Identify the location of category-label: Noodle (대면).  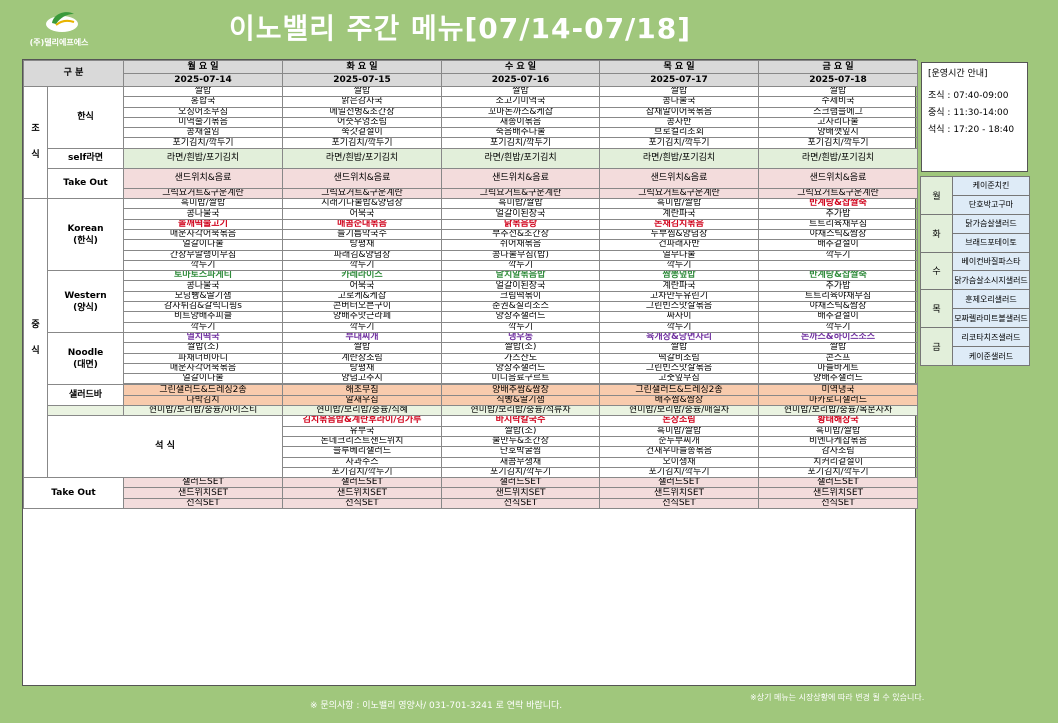
(85, 358).